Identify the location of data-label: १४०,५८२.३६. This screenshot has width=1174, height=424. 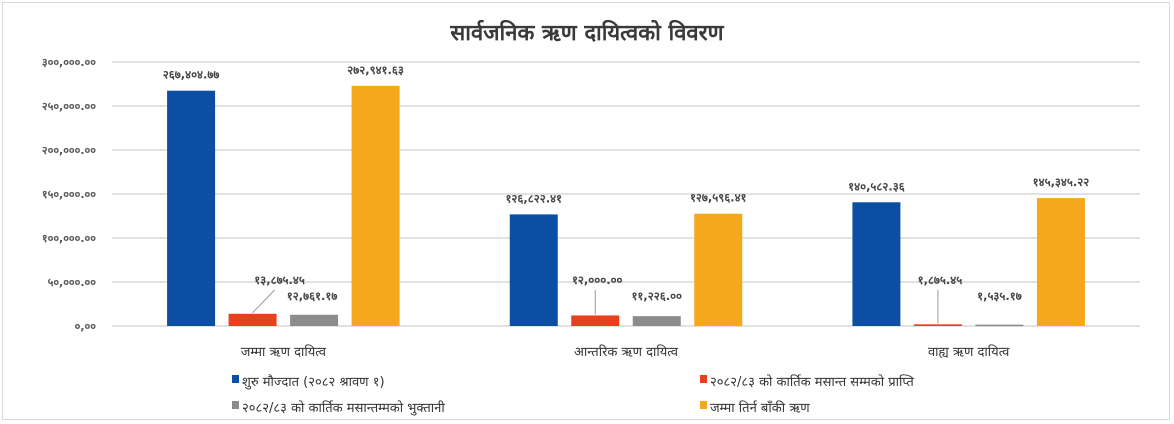
(876, 186).